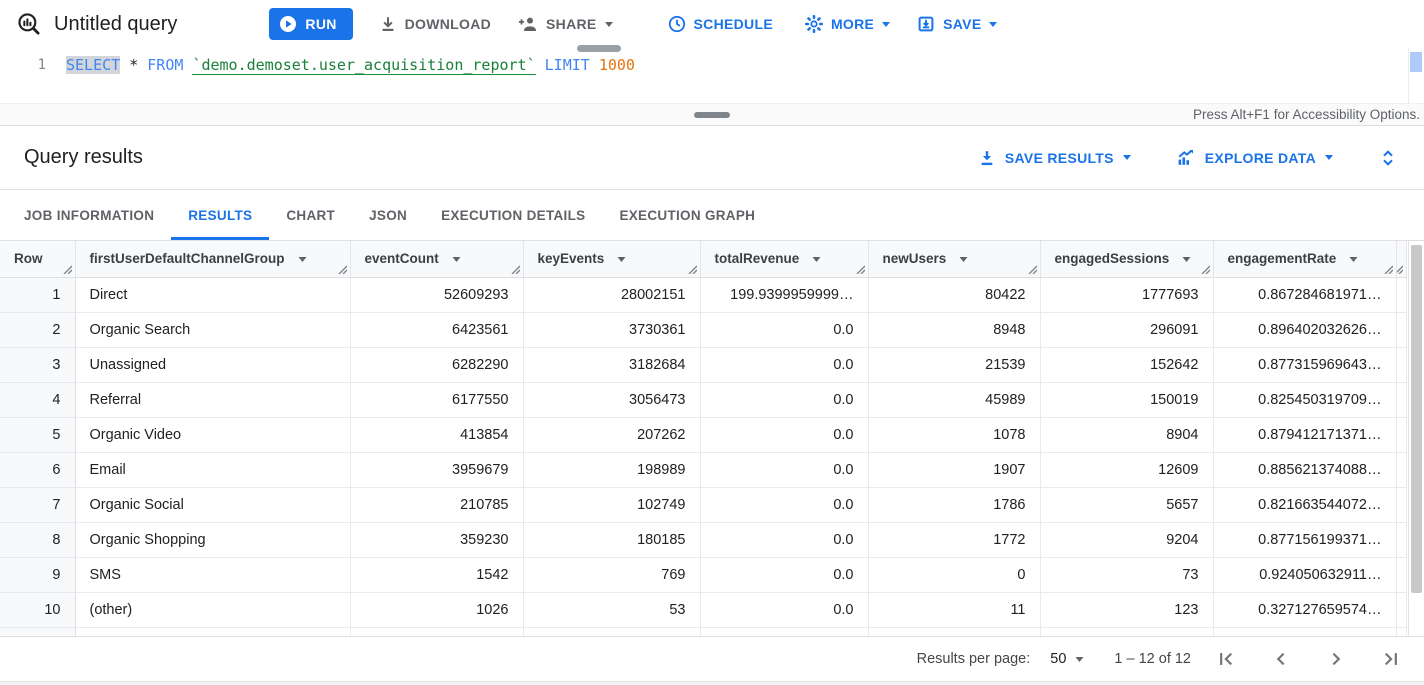 This screenshot has width=1424, height=685. Describe the element at coordinates (1391, 659) in the screenshot. I see `last-page-button` at that location.